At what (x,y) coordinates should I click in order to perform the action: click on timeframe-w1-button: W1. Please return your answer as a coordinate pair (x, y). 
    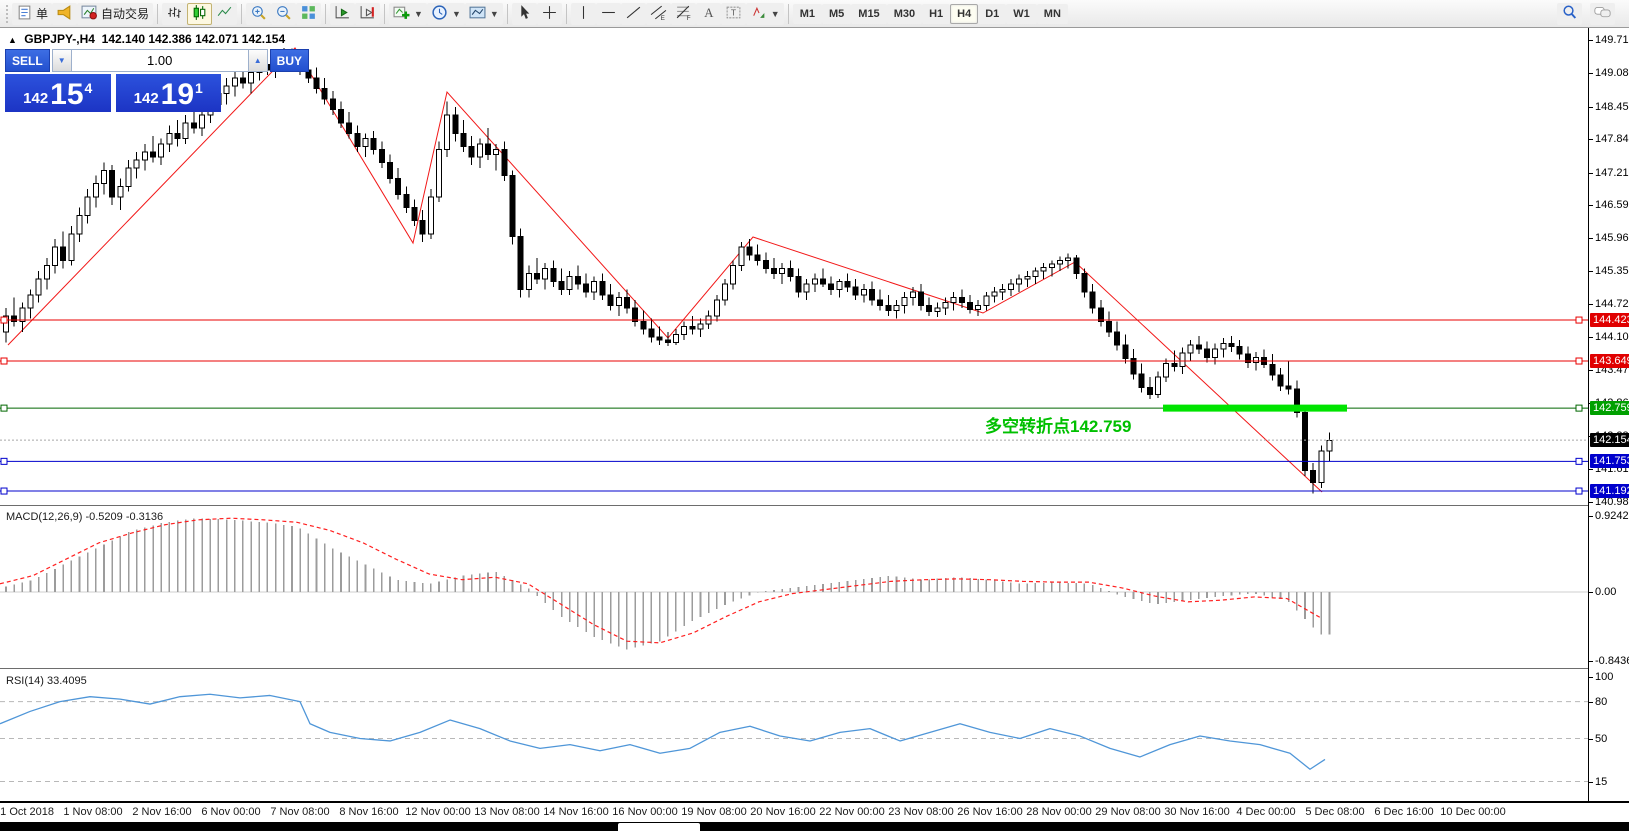
    Looking at the image, I should click on (1021, 13).